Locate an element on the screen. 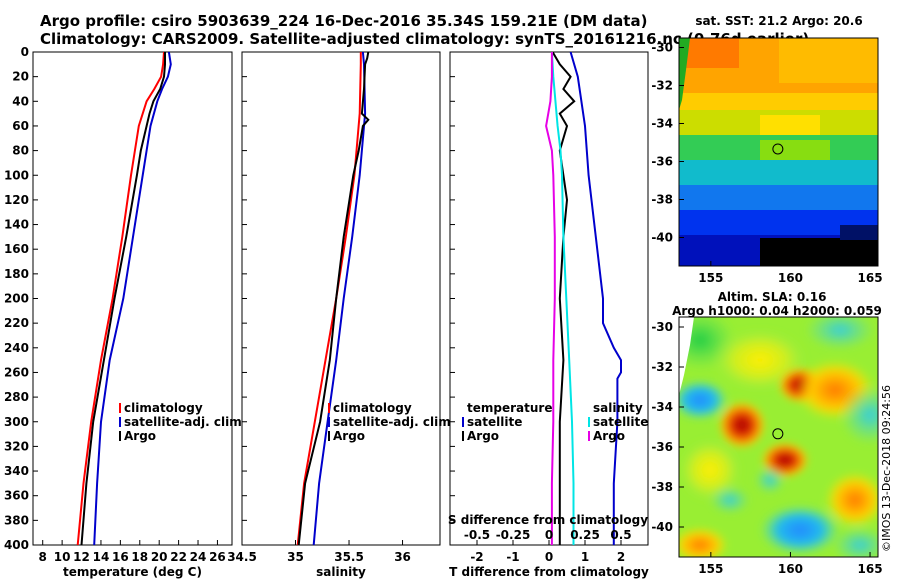 The height and width of the screenshot is (580, 900). temperature-xtick-label: 14 is located at coordinates (101, 557).